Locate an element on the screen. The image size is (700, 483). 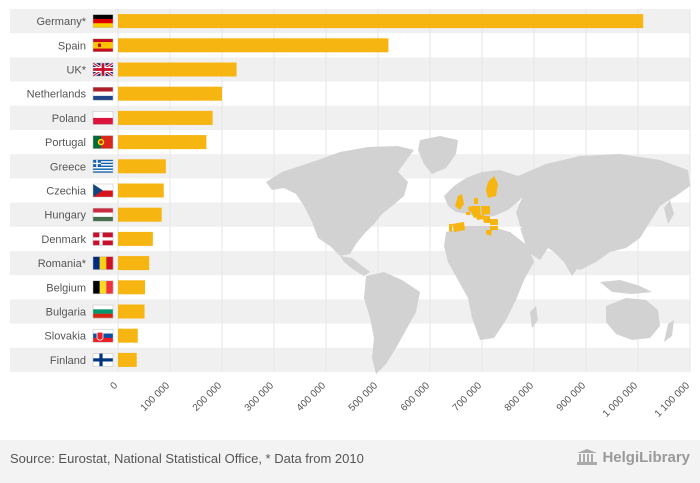
map-india is located at coordinates (573, 258).